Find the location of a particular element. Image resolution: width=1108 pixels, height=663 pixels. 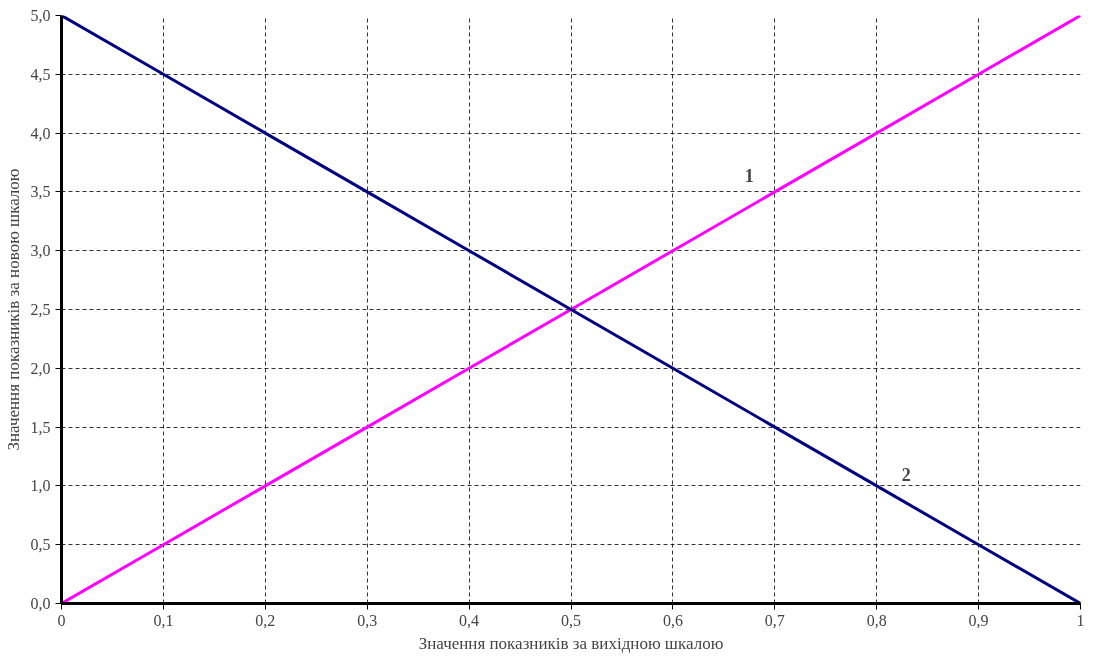

y-tick-label: 1,5 is located at coordinates (40, 427).